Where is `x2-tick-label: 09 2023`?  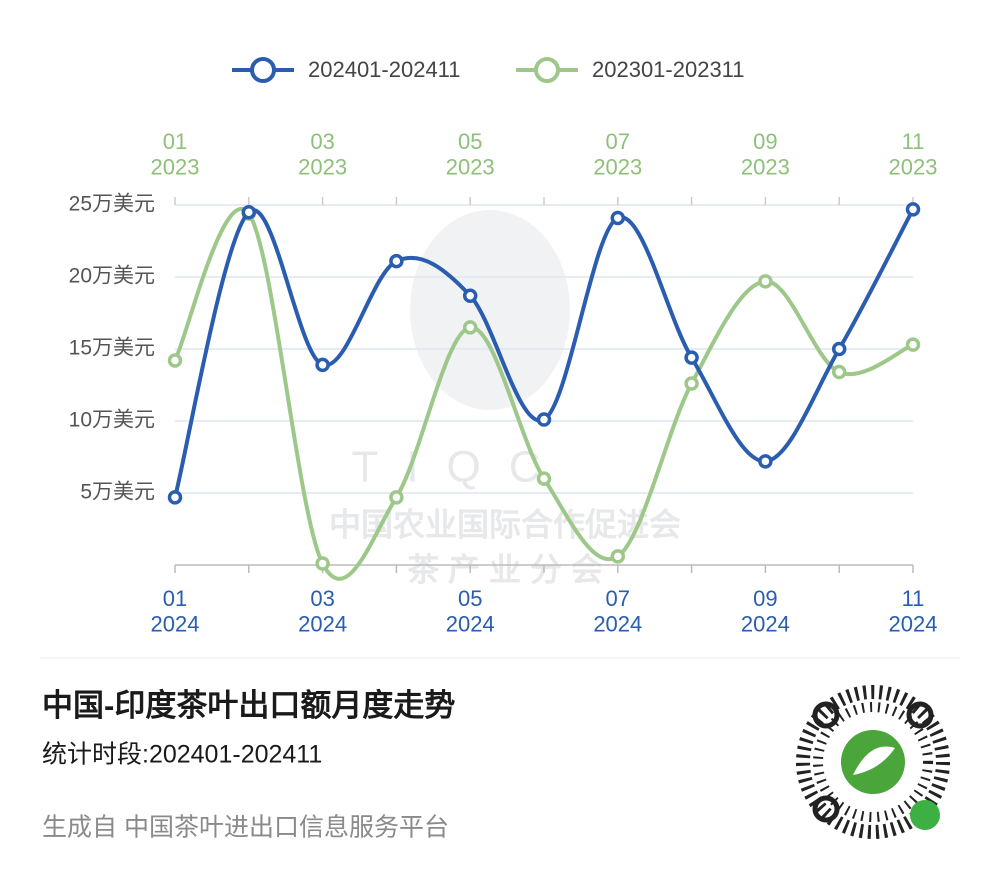
x2-tick-label: 09 2023 is located at coordinates (765, 154).